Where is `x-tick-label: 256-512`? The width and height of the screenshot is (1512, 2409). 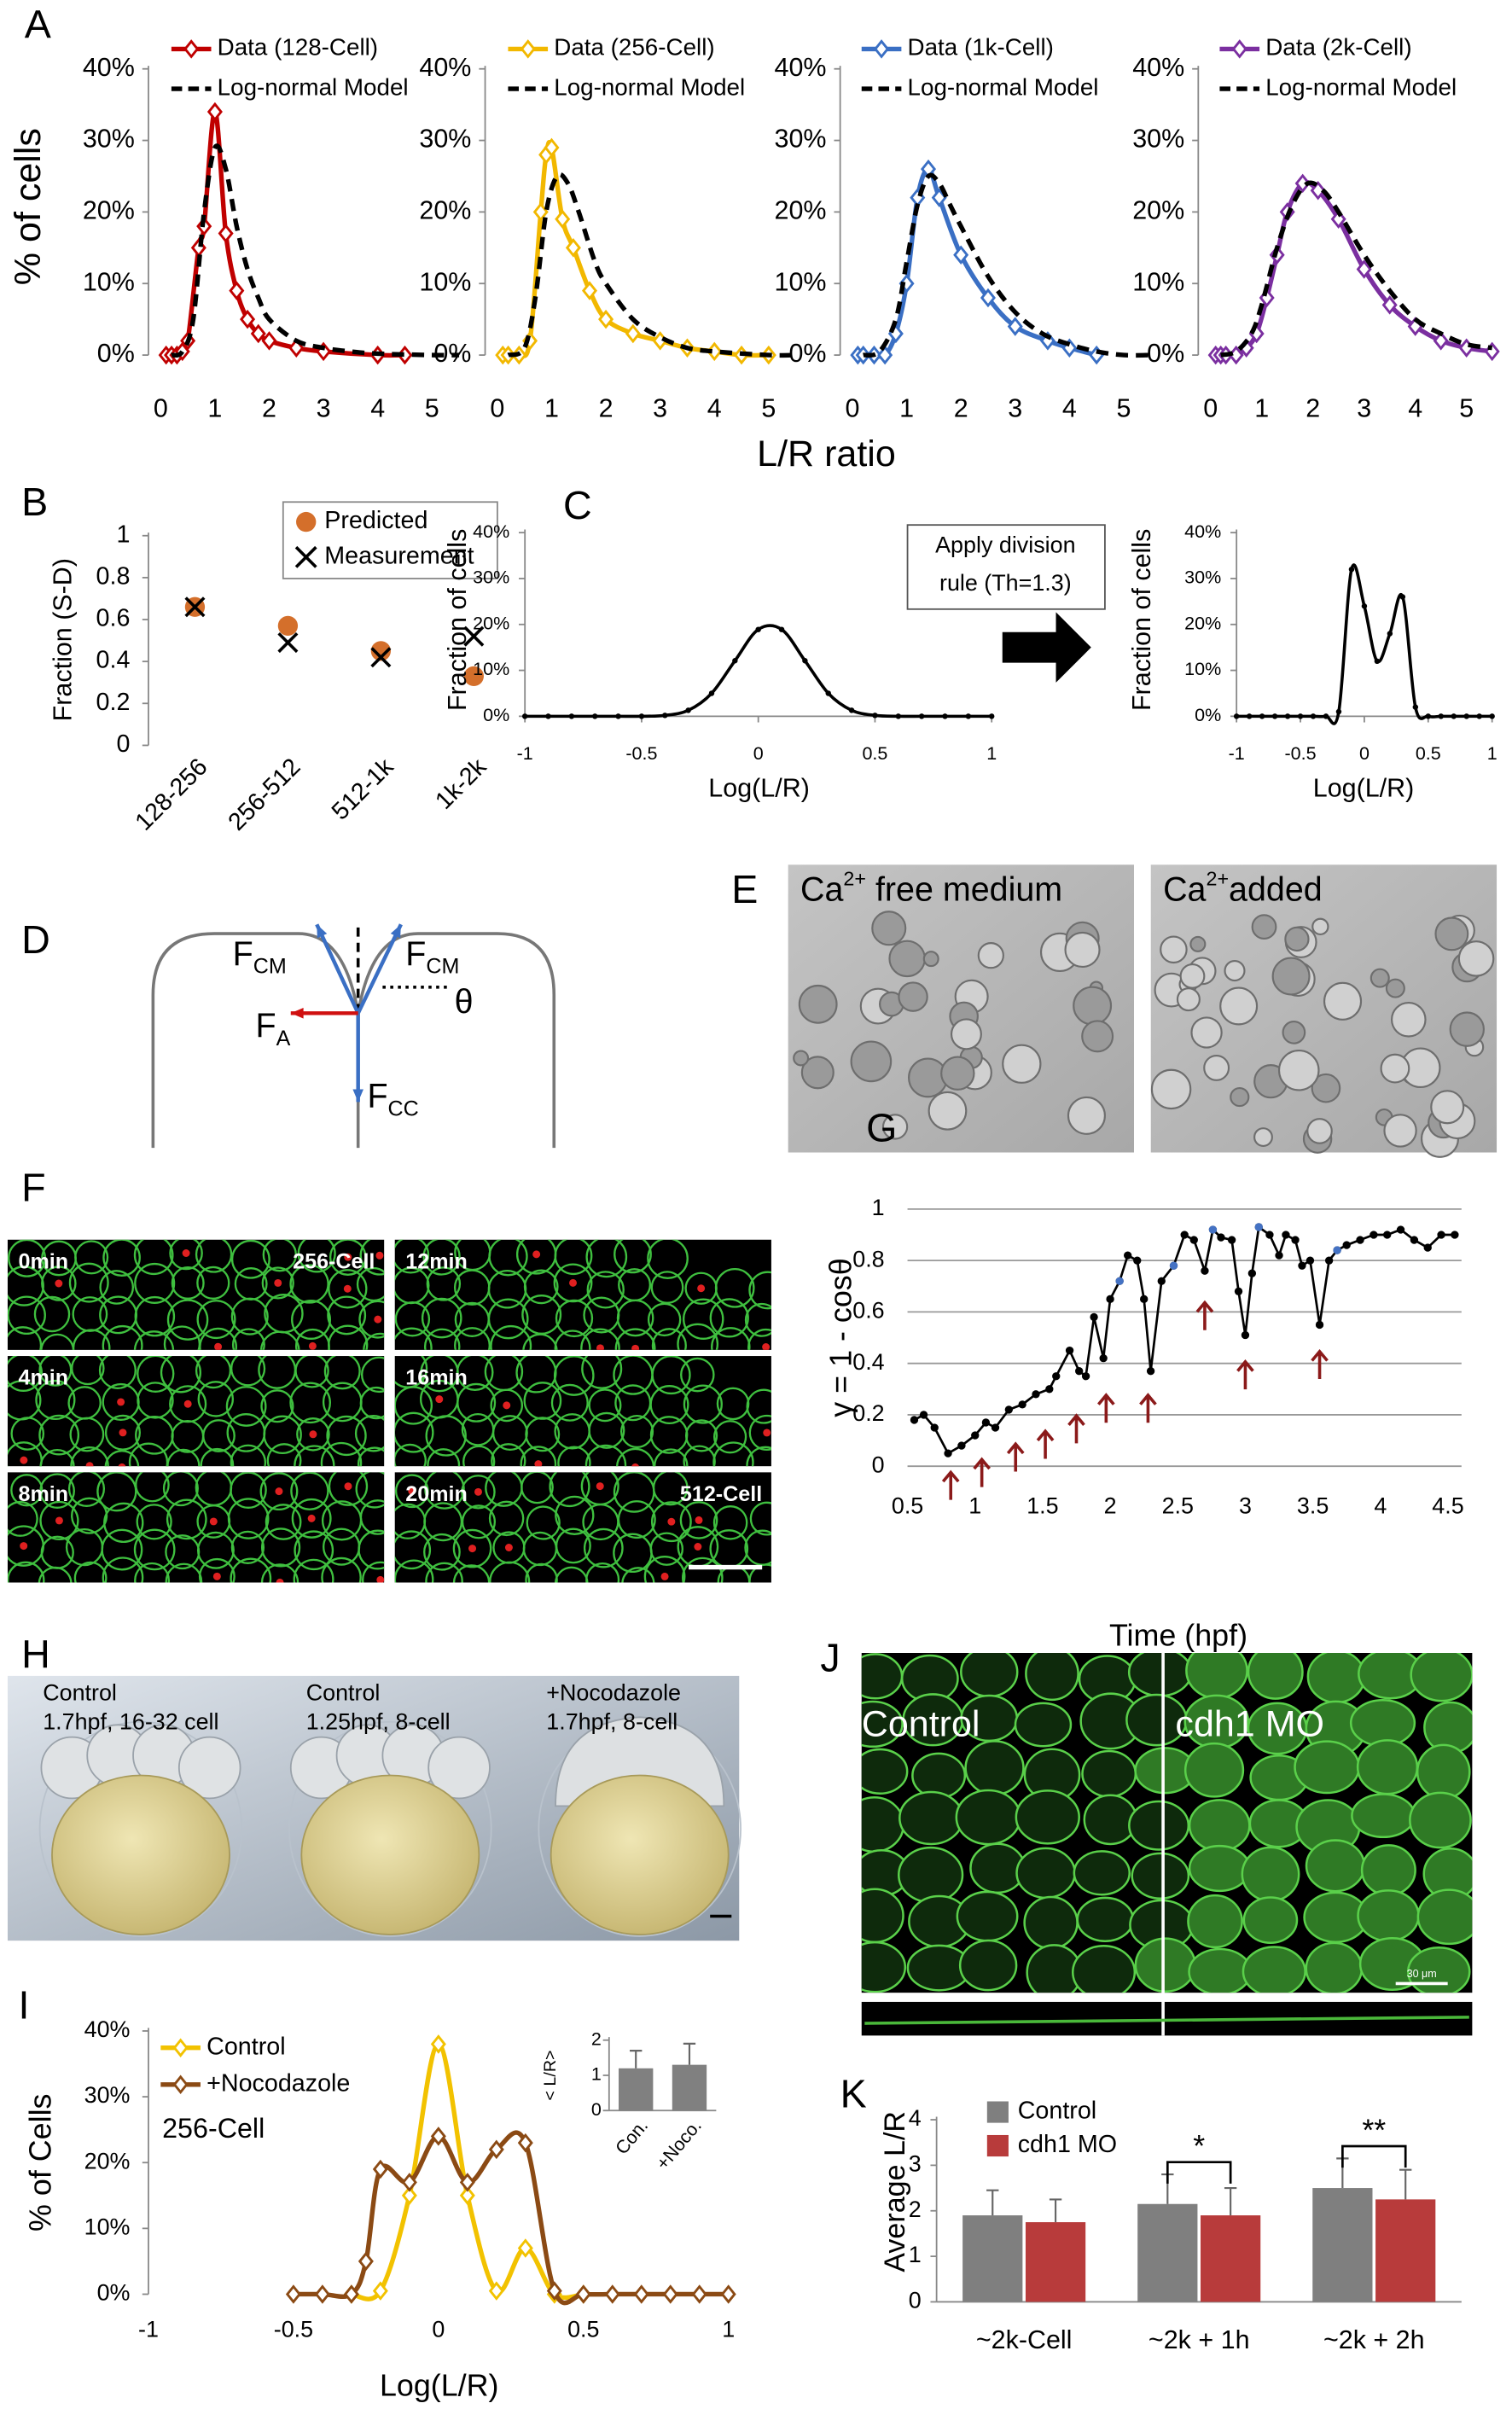
x-tick-label: 256-512 is located at coordinates (264, 795).